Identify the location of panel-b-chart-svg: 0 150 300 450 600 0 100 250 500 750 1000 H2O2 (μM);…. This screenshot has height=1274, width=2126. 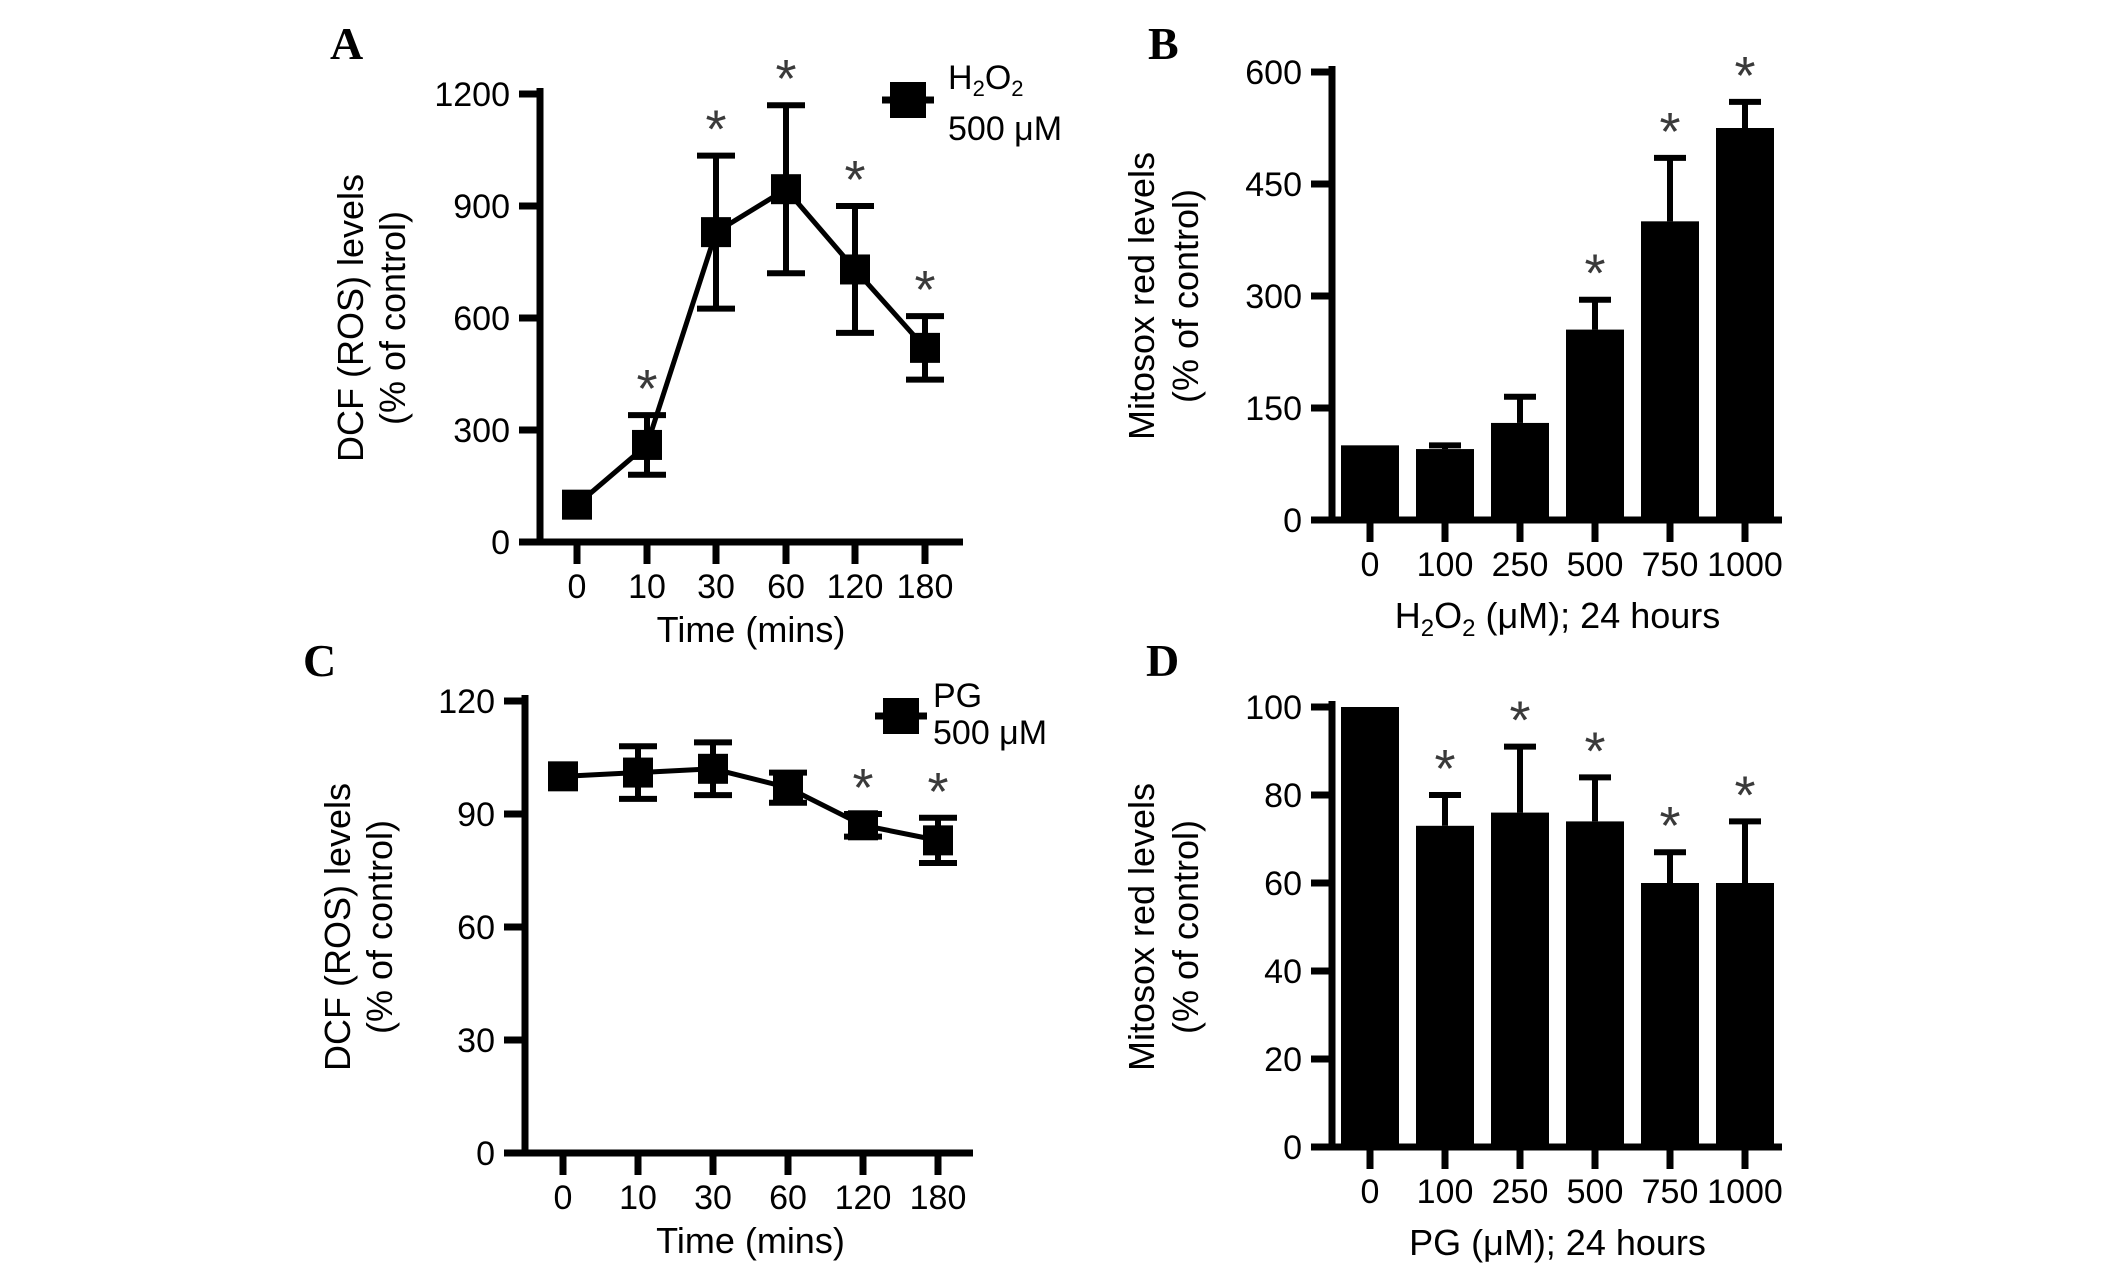
(1452, 344).